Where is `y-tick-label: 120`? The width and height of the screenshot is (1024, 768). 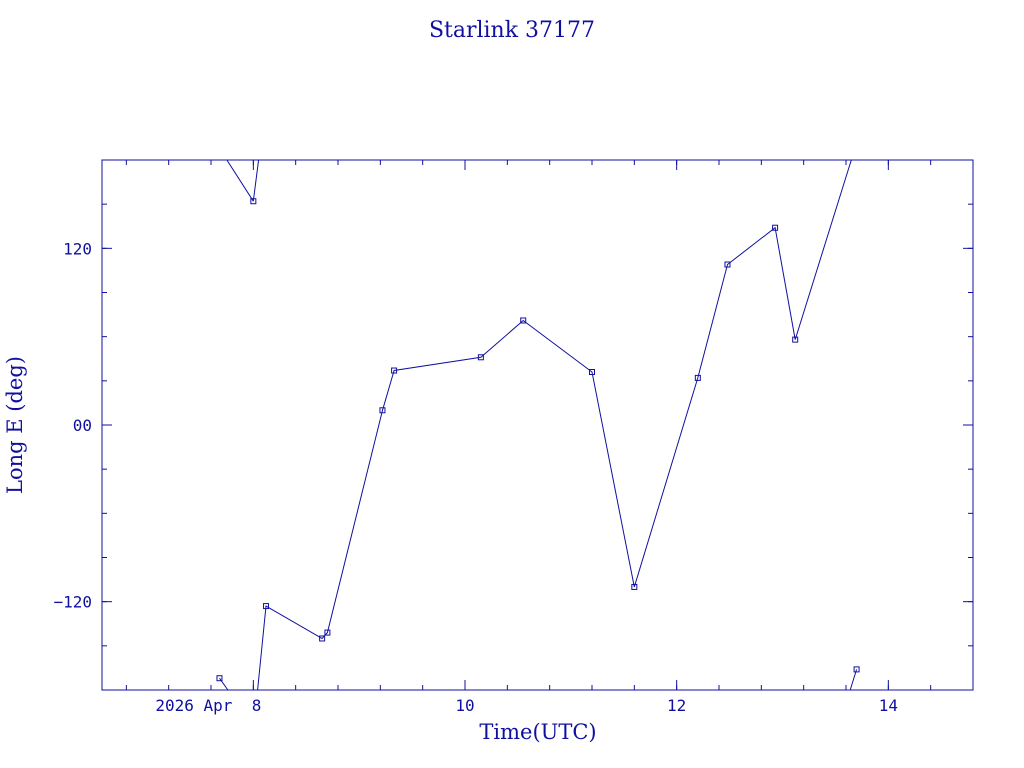
y-tick-label: 120 is located at coordinates (77, 248).